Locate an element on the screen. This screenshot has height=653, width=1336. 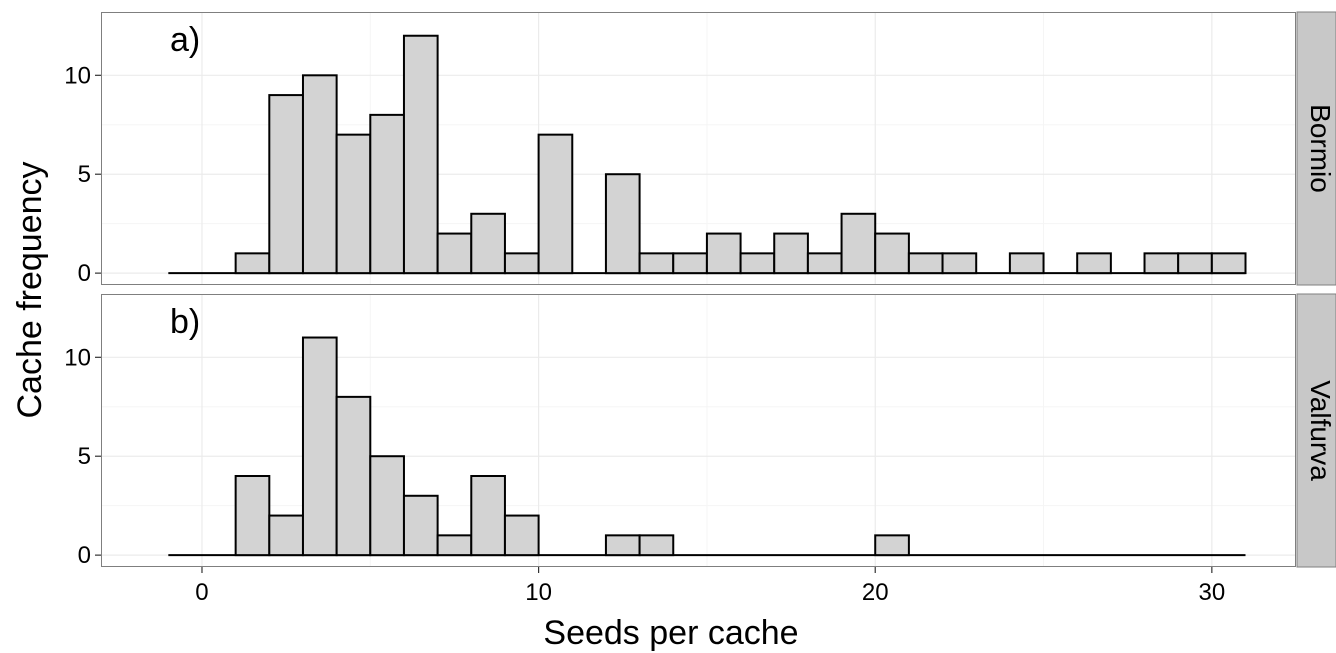
facet-strip-label: Valfurva is located at coordinates (1320, 430).